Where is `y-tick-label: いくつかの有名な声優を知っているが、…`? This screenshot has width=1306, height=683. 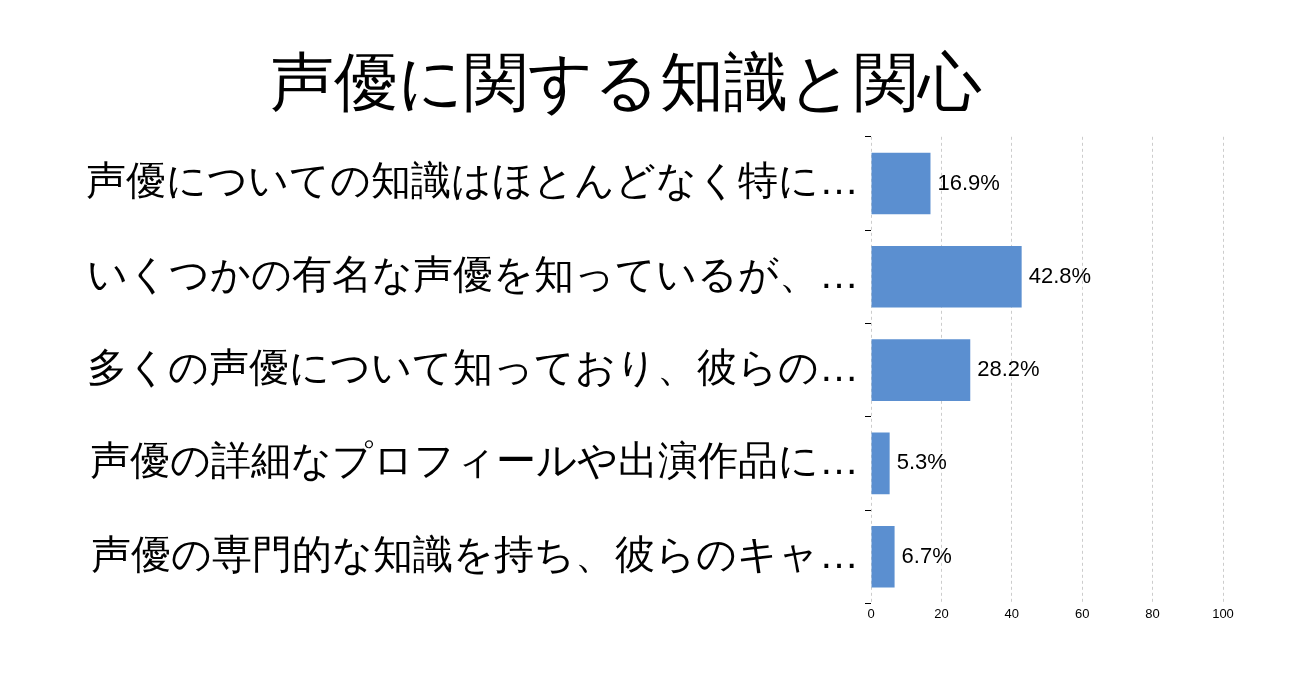
y-tick-label: いくつかの有名な声優を知っているが、… is located at coordinates (473, 273).